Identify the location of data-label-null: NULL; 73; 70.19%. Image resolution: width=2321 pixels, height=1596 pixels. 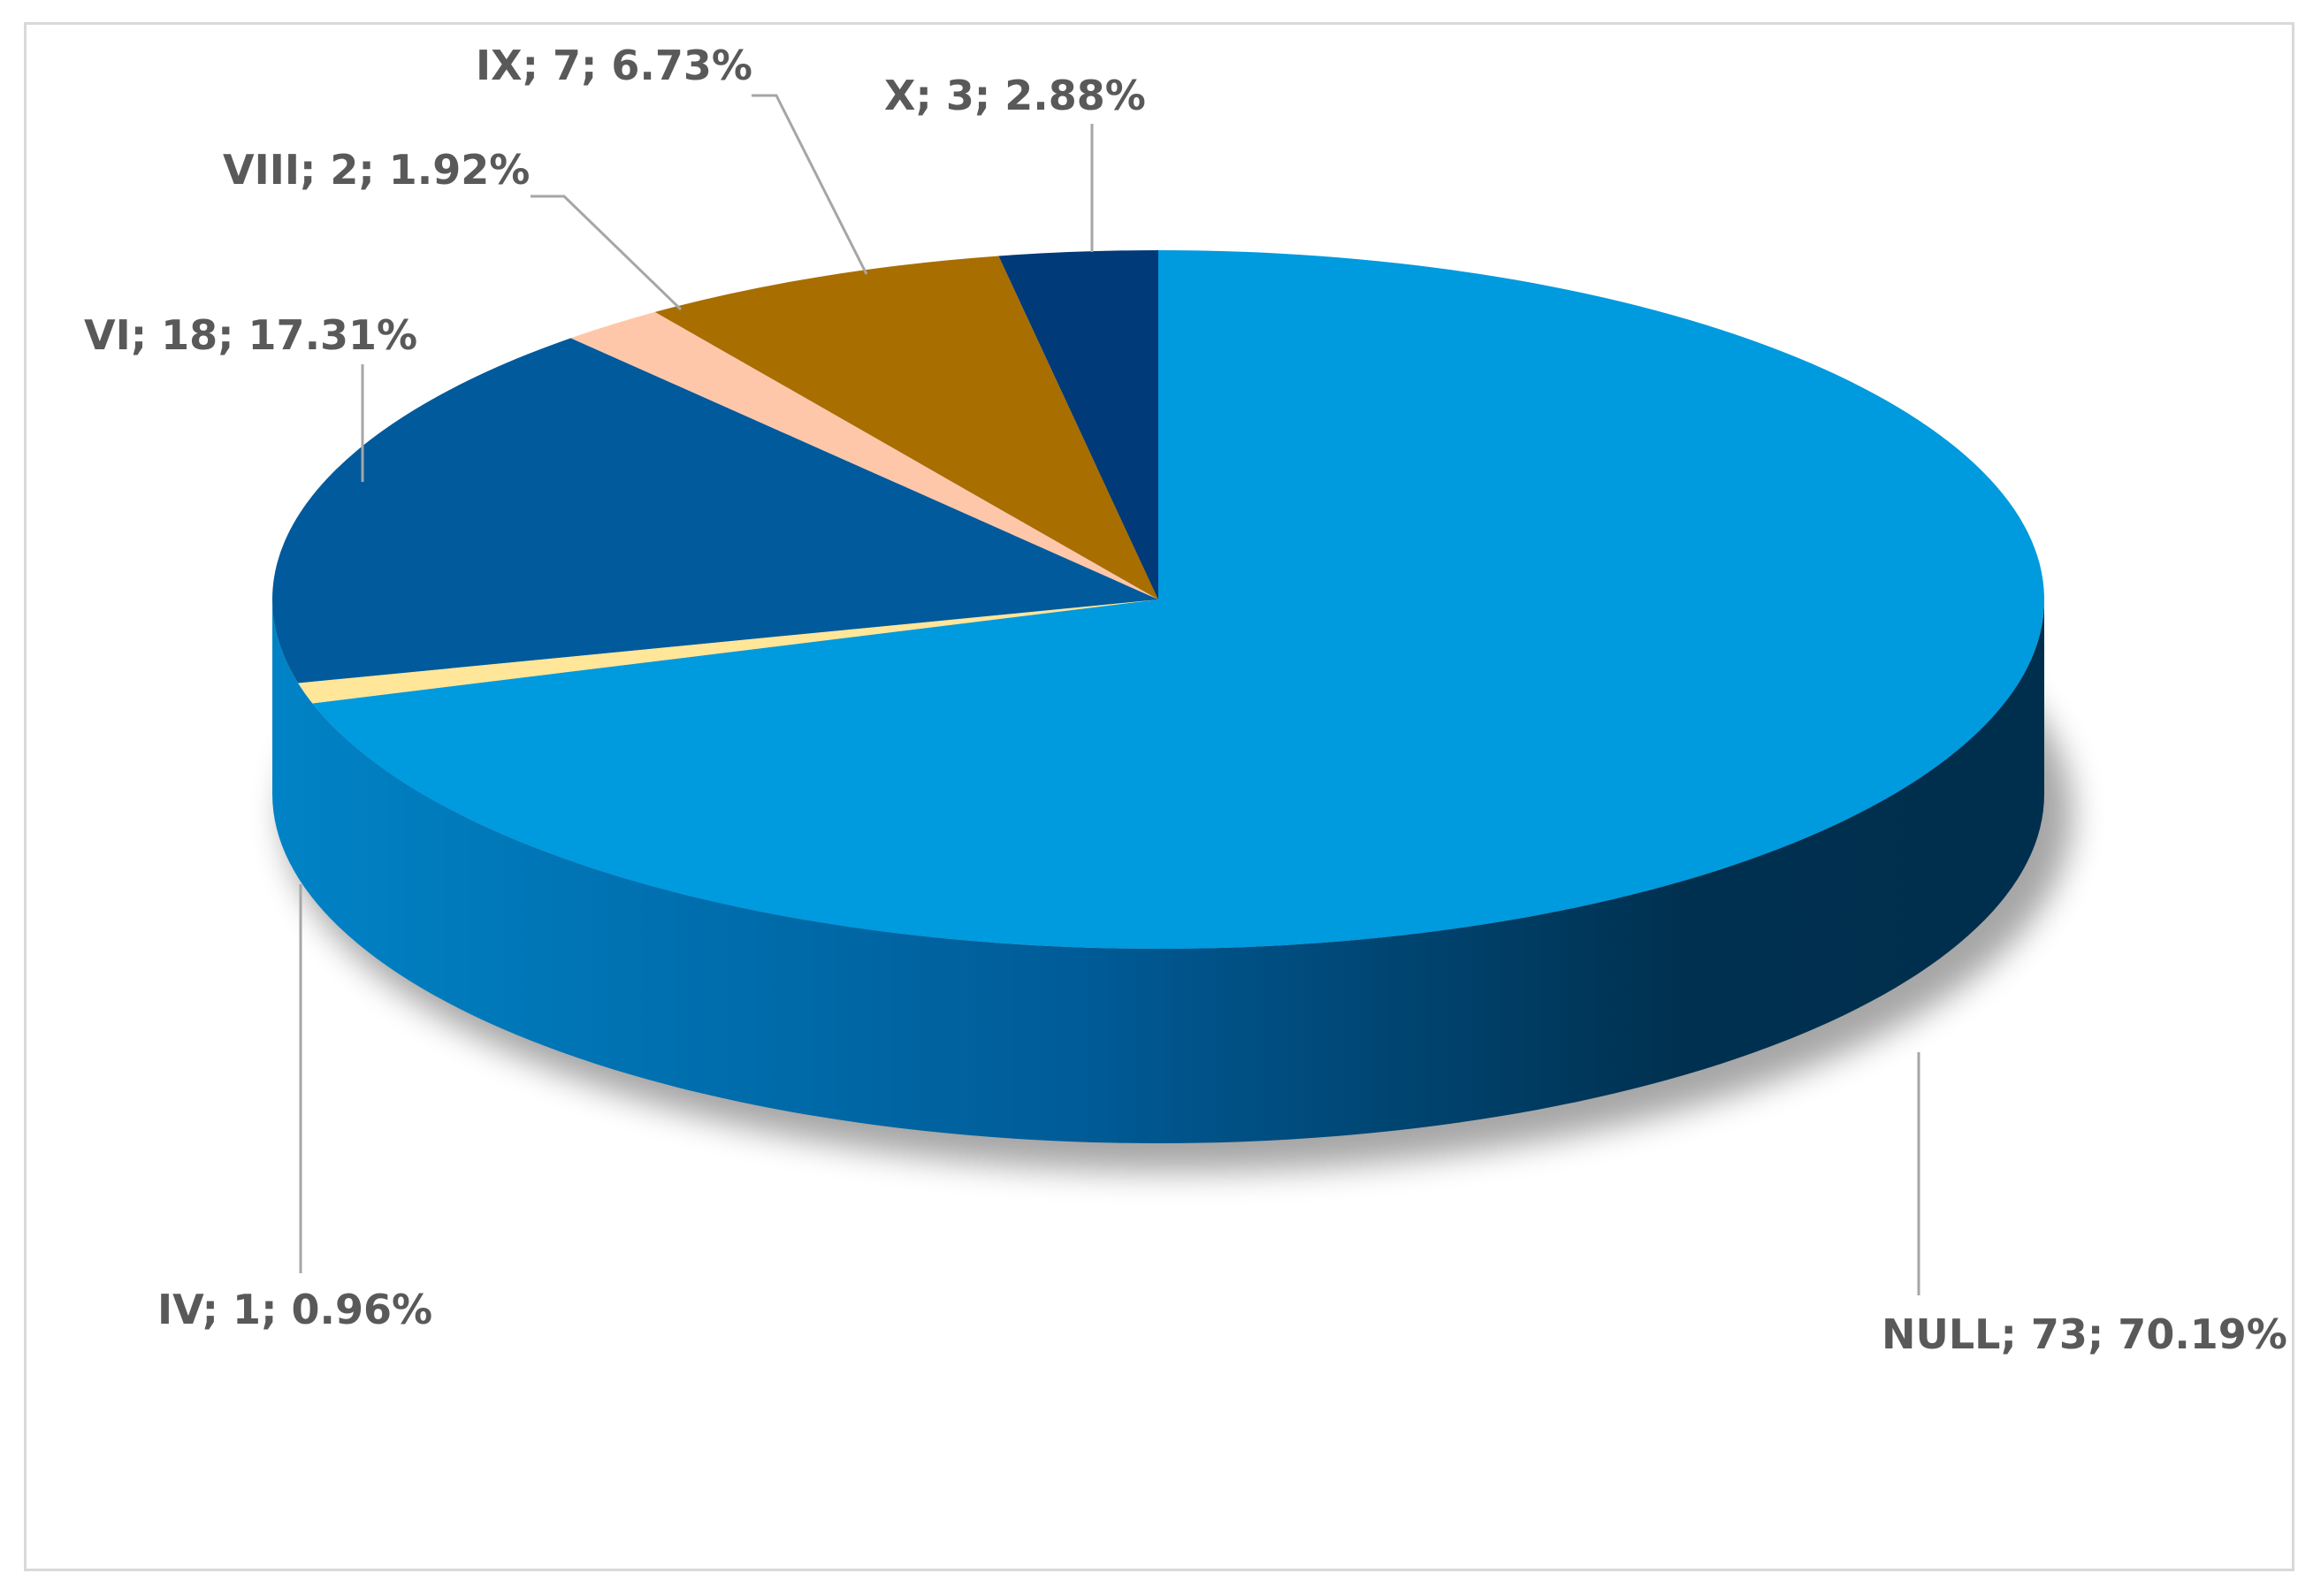
(2084, 1334).